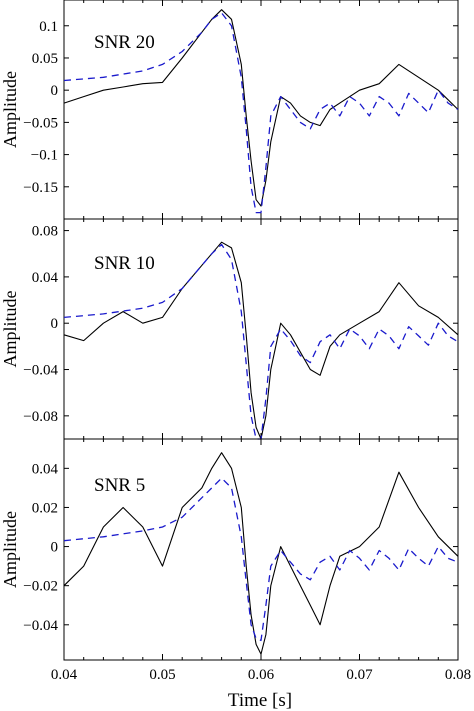 Image resolution: width=474 pixels, height=711 pixels. Describe the element at coordinates (64, 675) in the screenshot. I see `x-tick-label: 0.04` at that location.